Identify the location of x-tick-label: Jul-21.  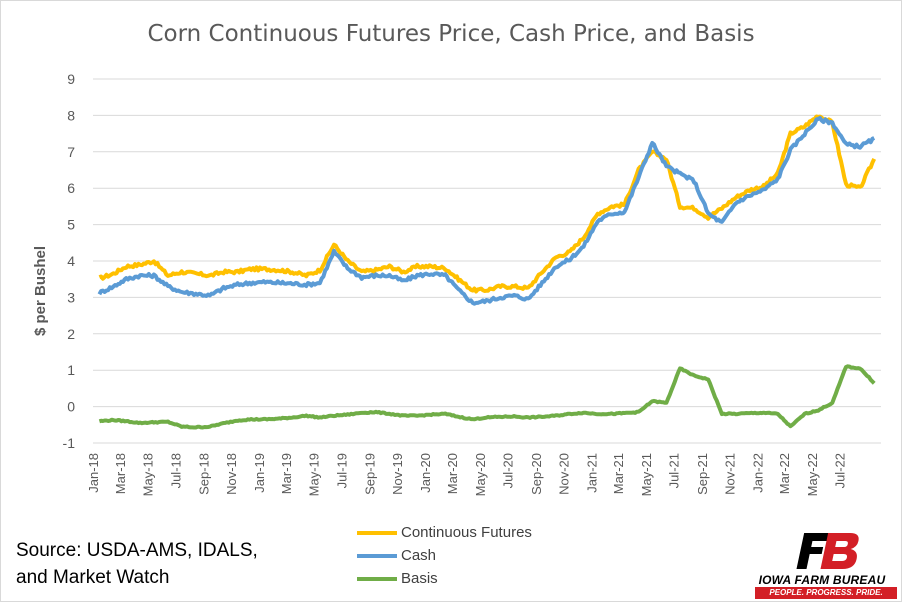
(674, 470).